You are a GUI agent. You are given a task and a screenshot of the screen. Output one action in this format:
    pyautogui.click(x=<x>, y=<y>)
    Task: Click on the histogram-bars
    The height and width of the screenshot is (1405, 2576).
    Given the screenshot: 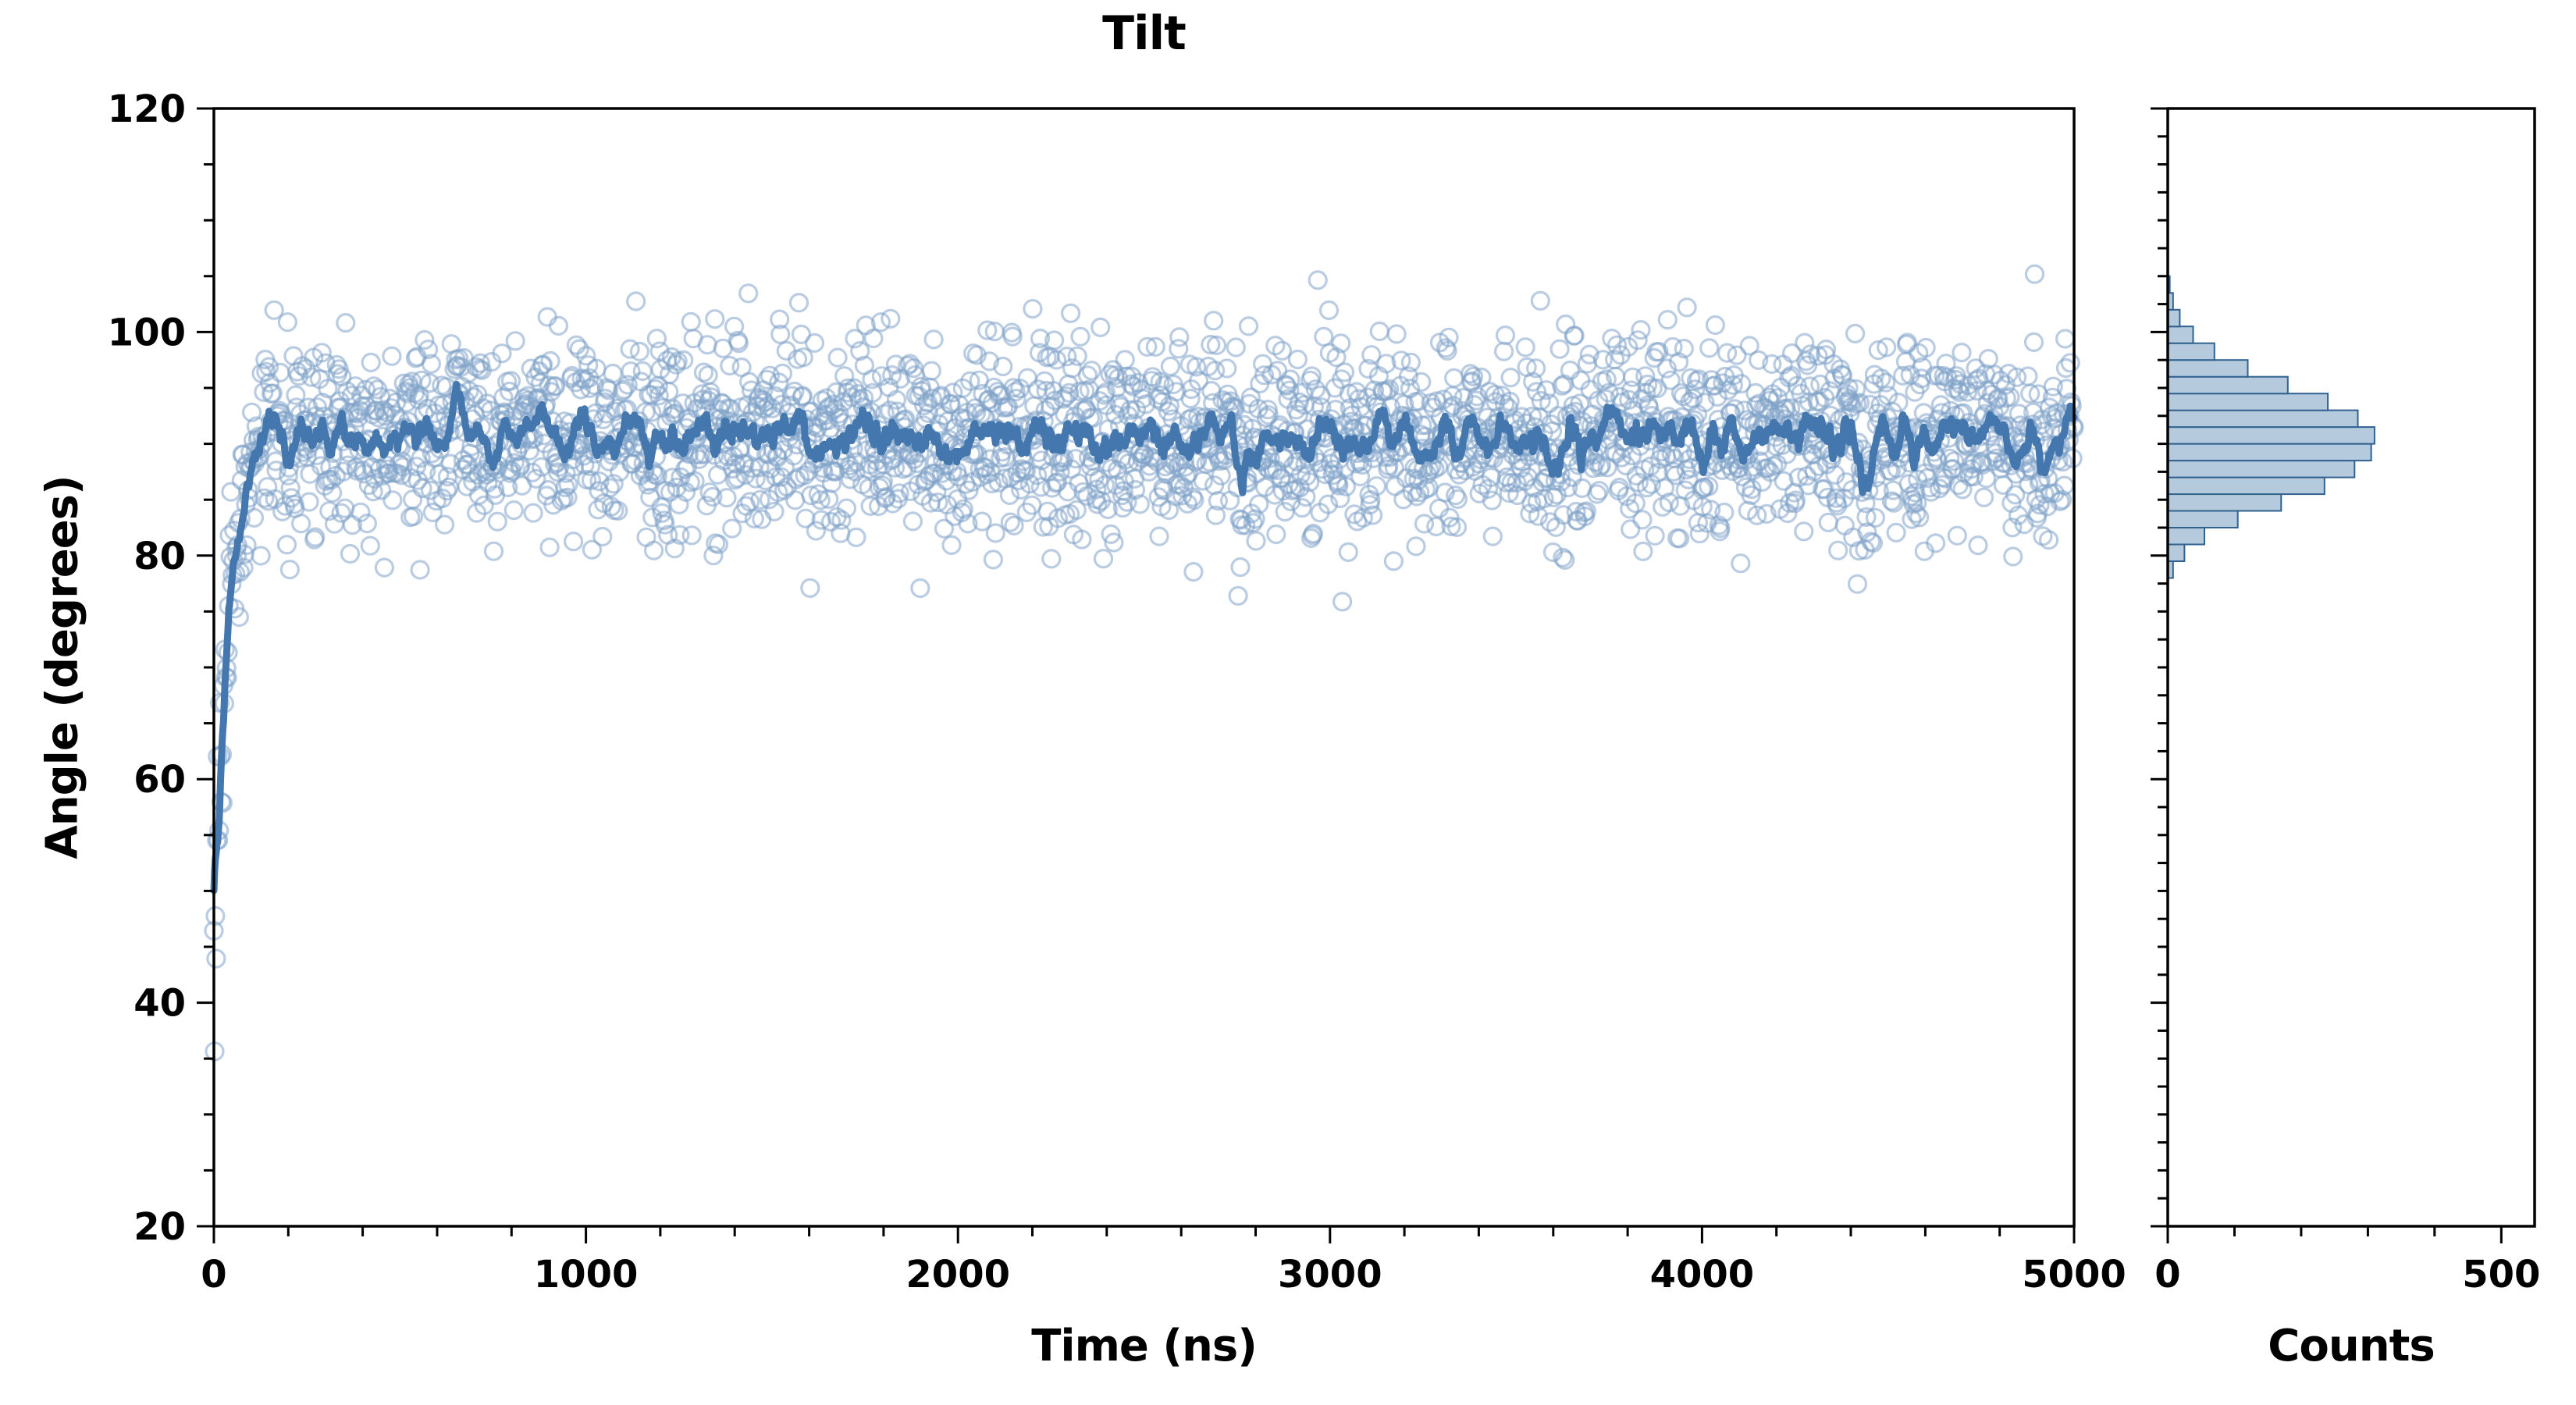 What is the action you would take?
    pyautogui.click(x=2271, y=427)
    